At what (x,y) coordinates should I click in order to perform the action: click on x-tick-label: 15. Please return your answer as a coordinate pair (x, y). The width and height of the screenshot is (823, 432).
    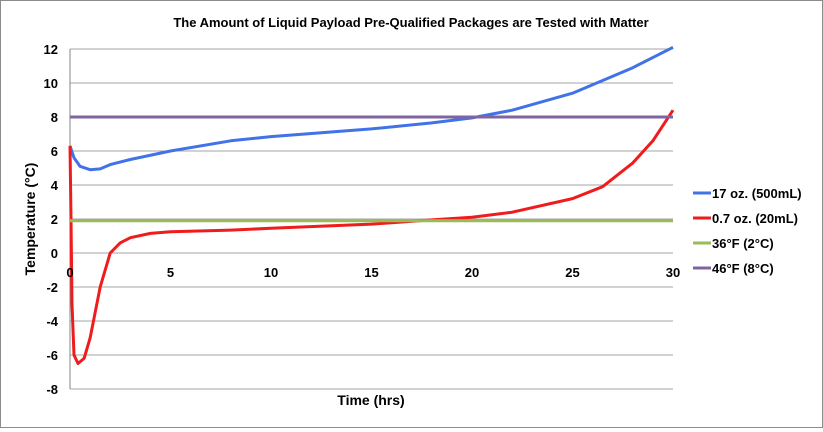
    Looking at the image, I should click on (371, 272).